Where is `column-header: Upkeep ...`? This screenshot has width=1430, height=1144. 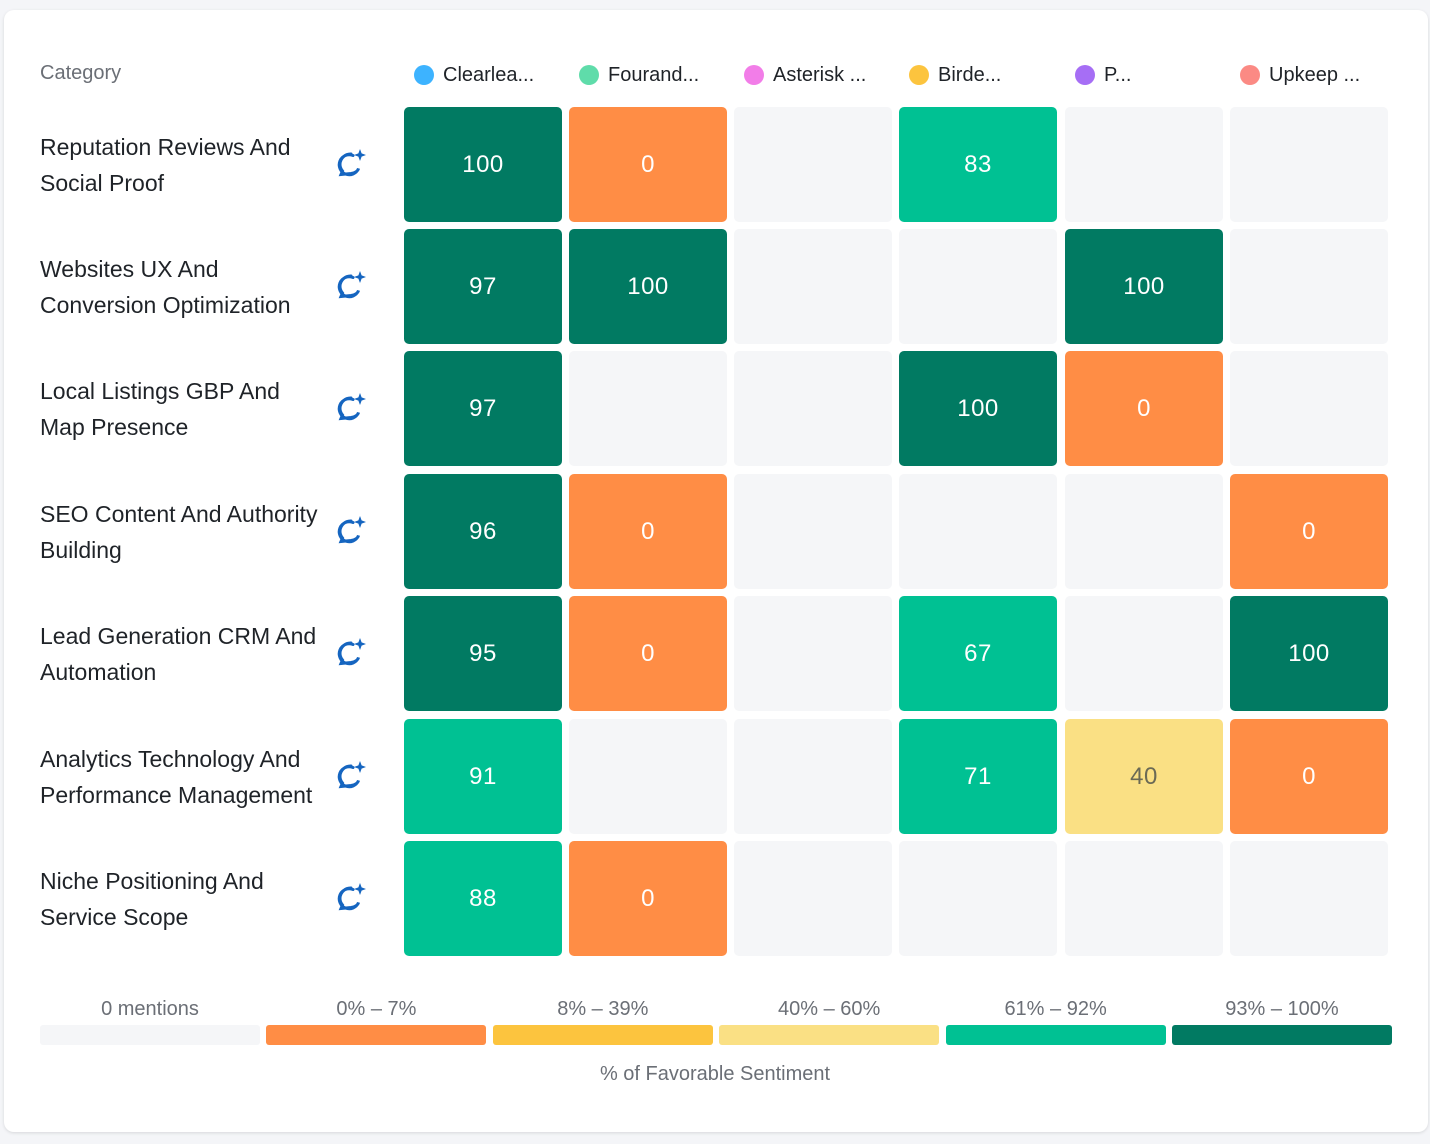
column-header: Upkeep ... is located at coordinates (1300, 75).